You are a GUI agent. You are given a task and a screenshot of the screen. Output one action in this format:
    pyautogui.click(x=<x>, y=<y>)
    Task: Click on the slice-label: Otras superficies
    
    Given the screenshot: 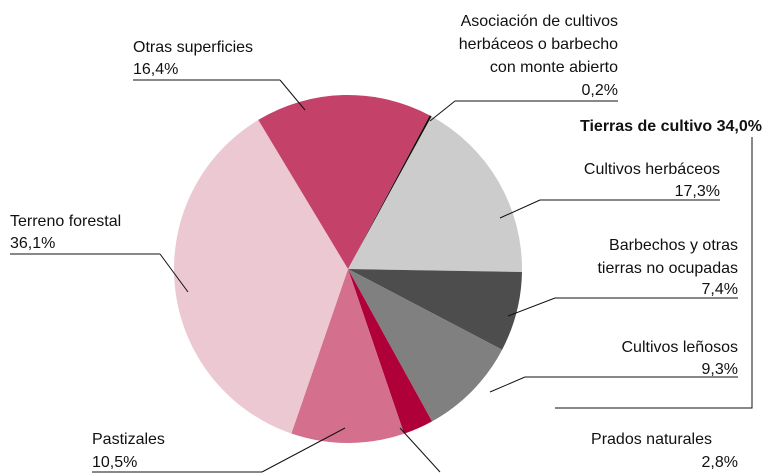 What is the action you would take?
    pyautogui.click(x=193, y=47)
    